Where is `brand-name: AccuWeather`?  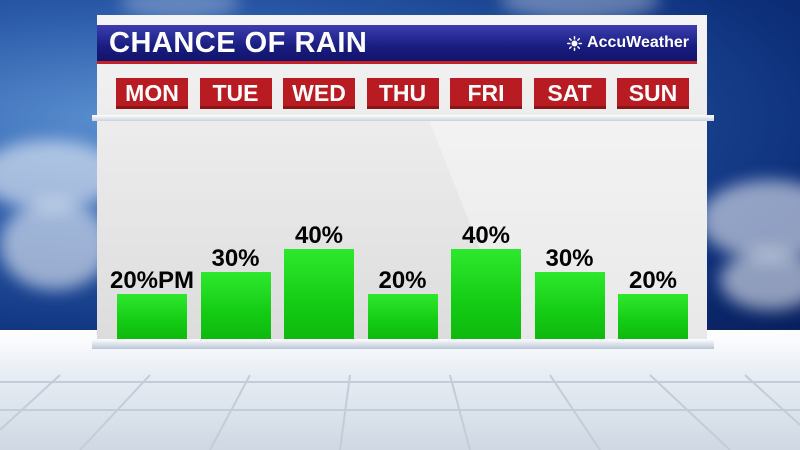 brand-name: AccuWeather is located at coordinates (638, 42).